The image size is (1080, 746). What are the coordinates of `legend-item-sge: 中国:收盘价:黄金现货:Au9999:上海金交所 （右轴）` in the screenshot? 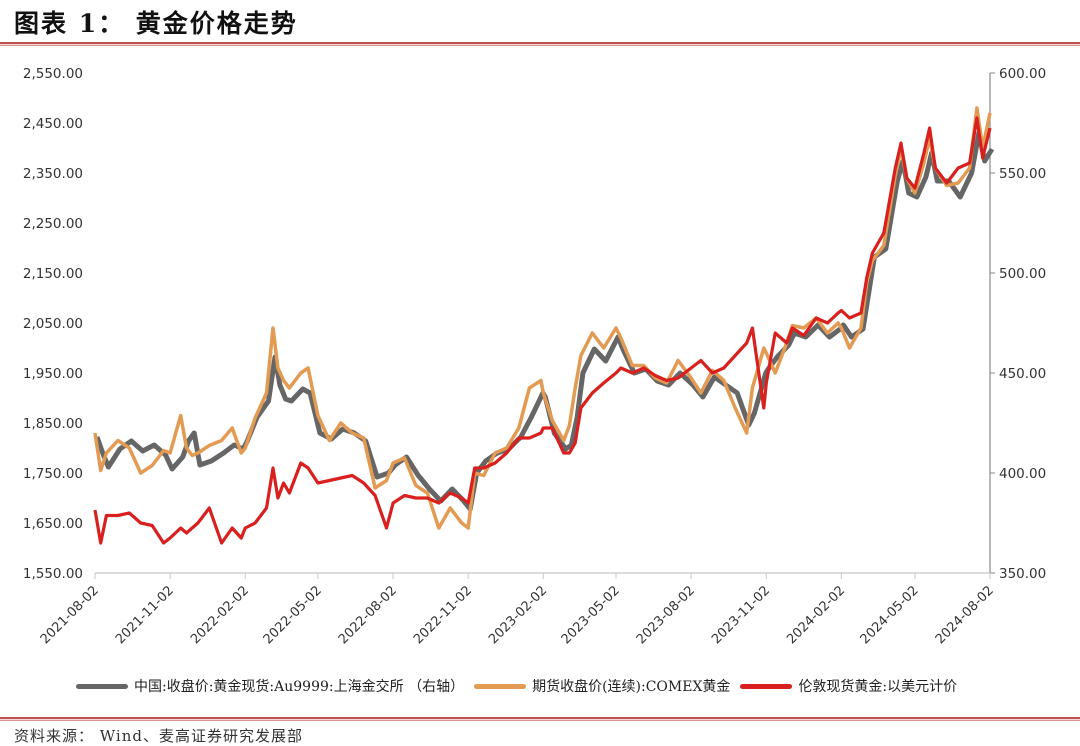 It's located at (270, 686).